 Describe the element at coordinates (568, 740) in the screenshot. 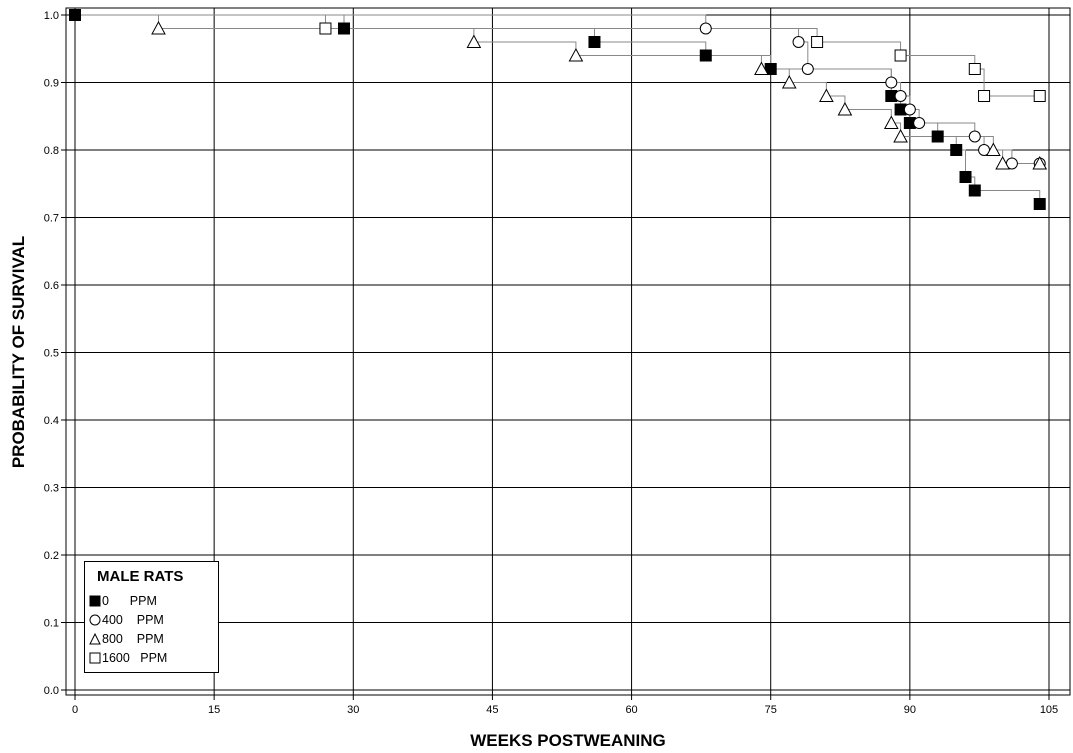

I see `x-axis-title: WEEKS POSTWEANING` at that location.